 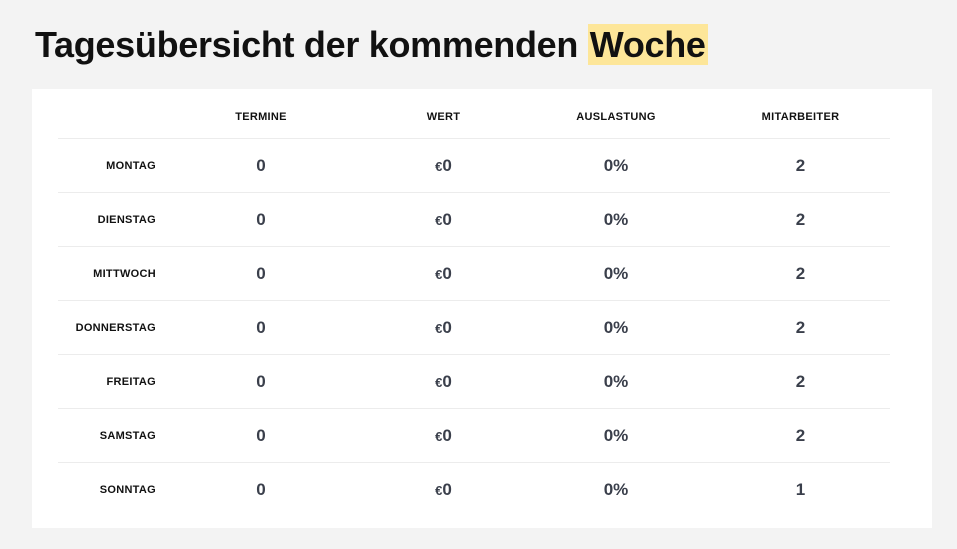 I want to click on table-row: SONNTAG 0 €0 0% 1, so click(x=474, y=490).